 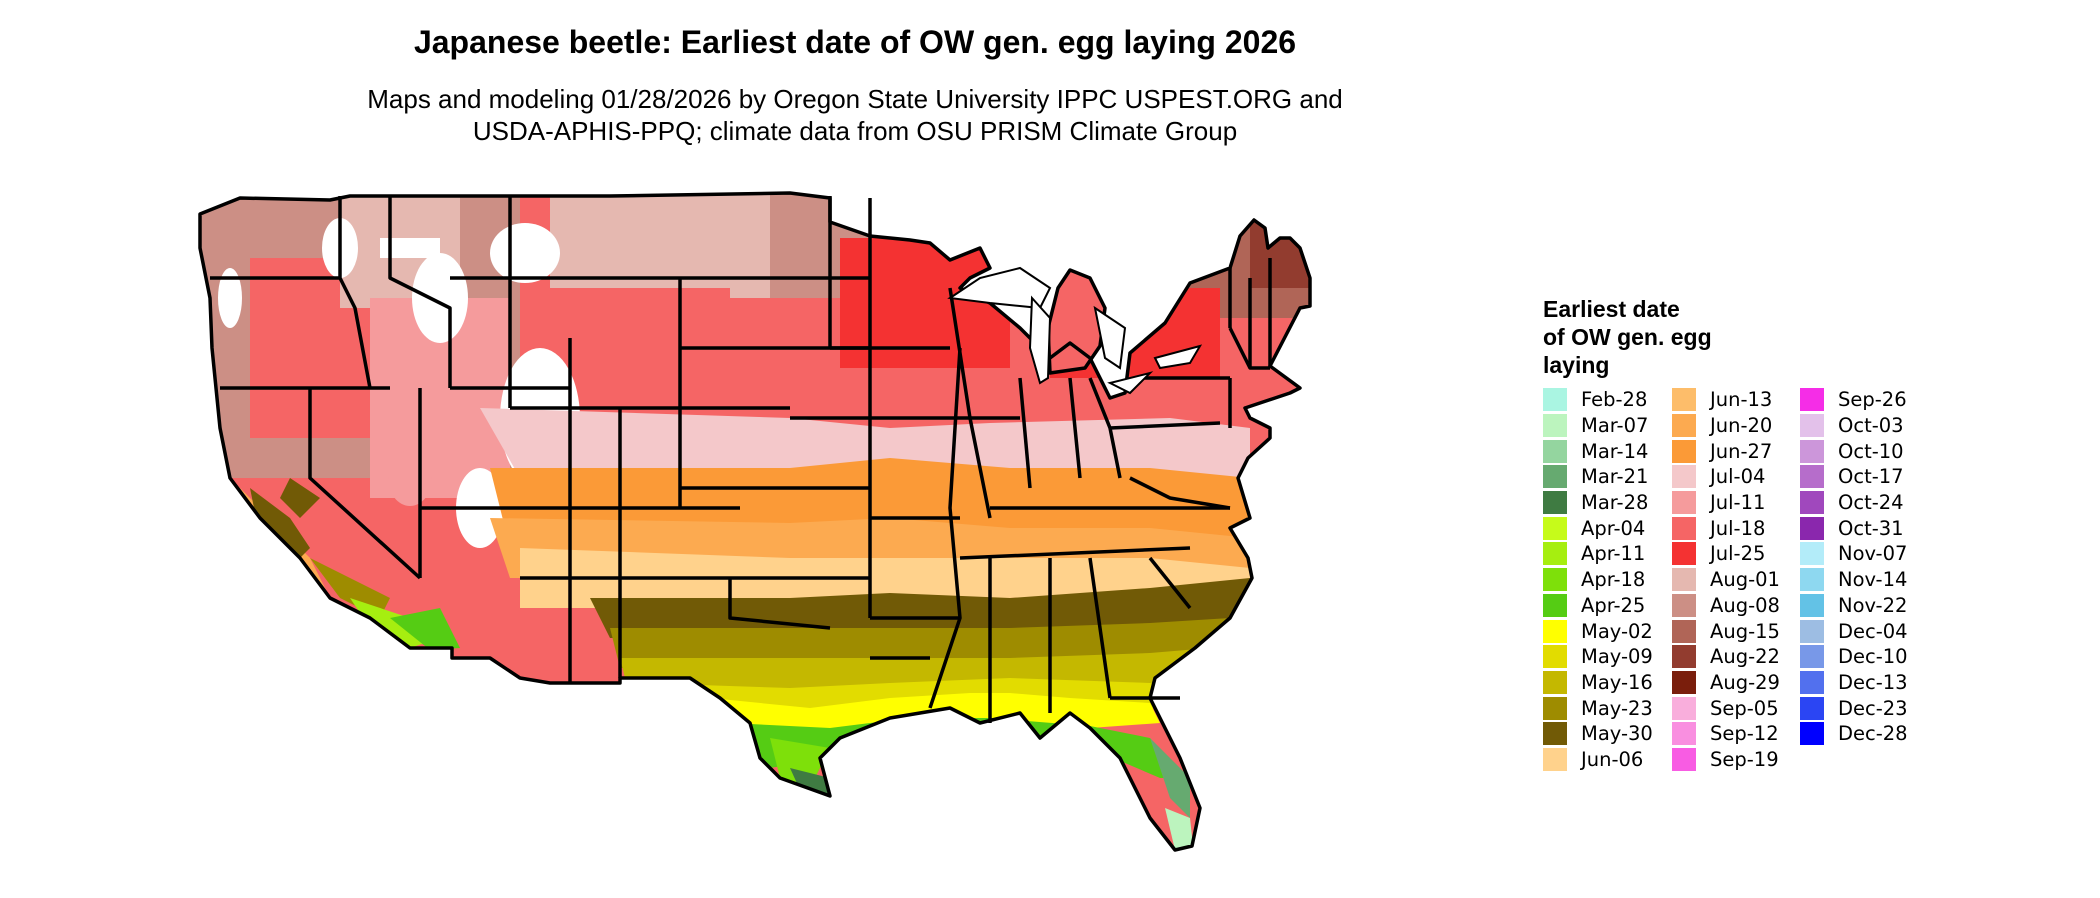 What do you see at coordinates (1745, 631) in the screenshot?
I see `legend-label: Aug-15` at bounding box center [1745, 631].